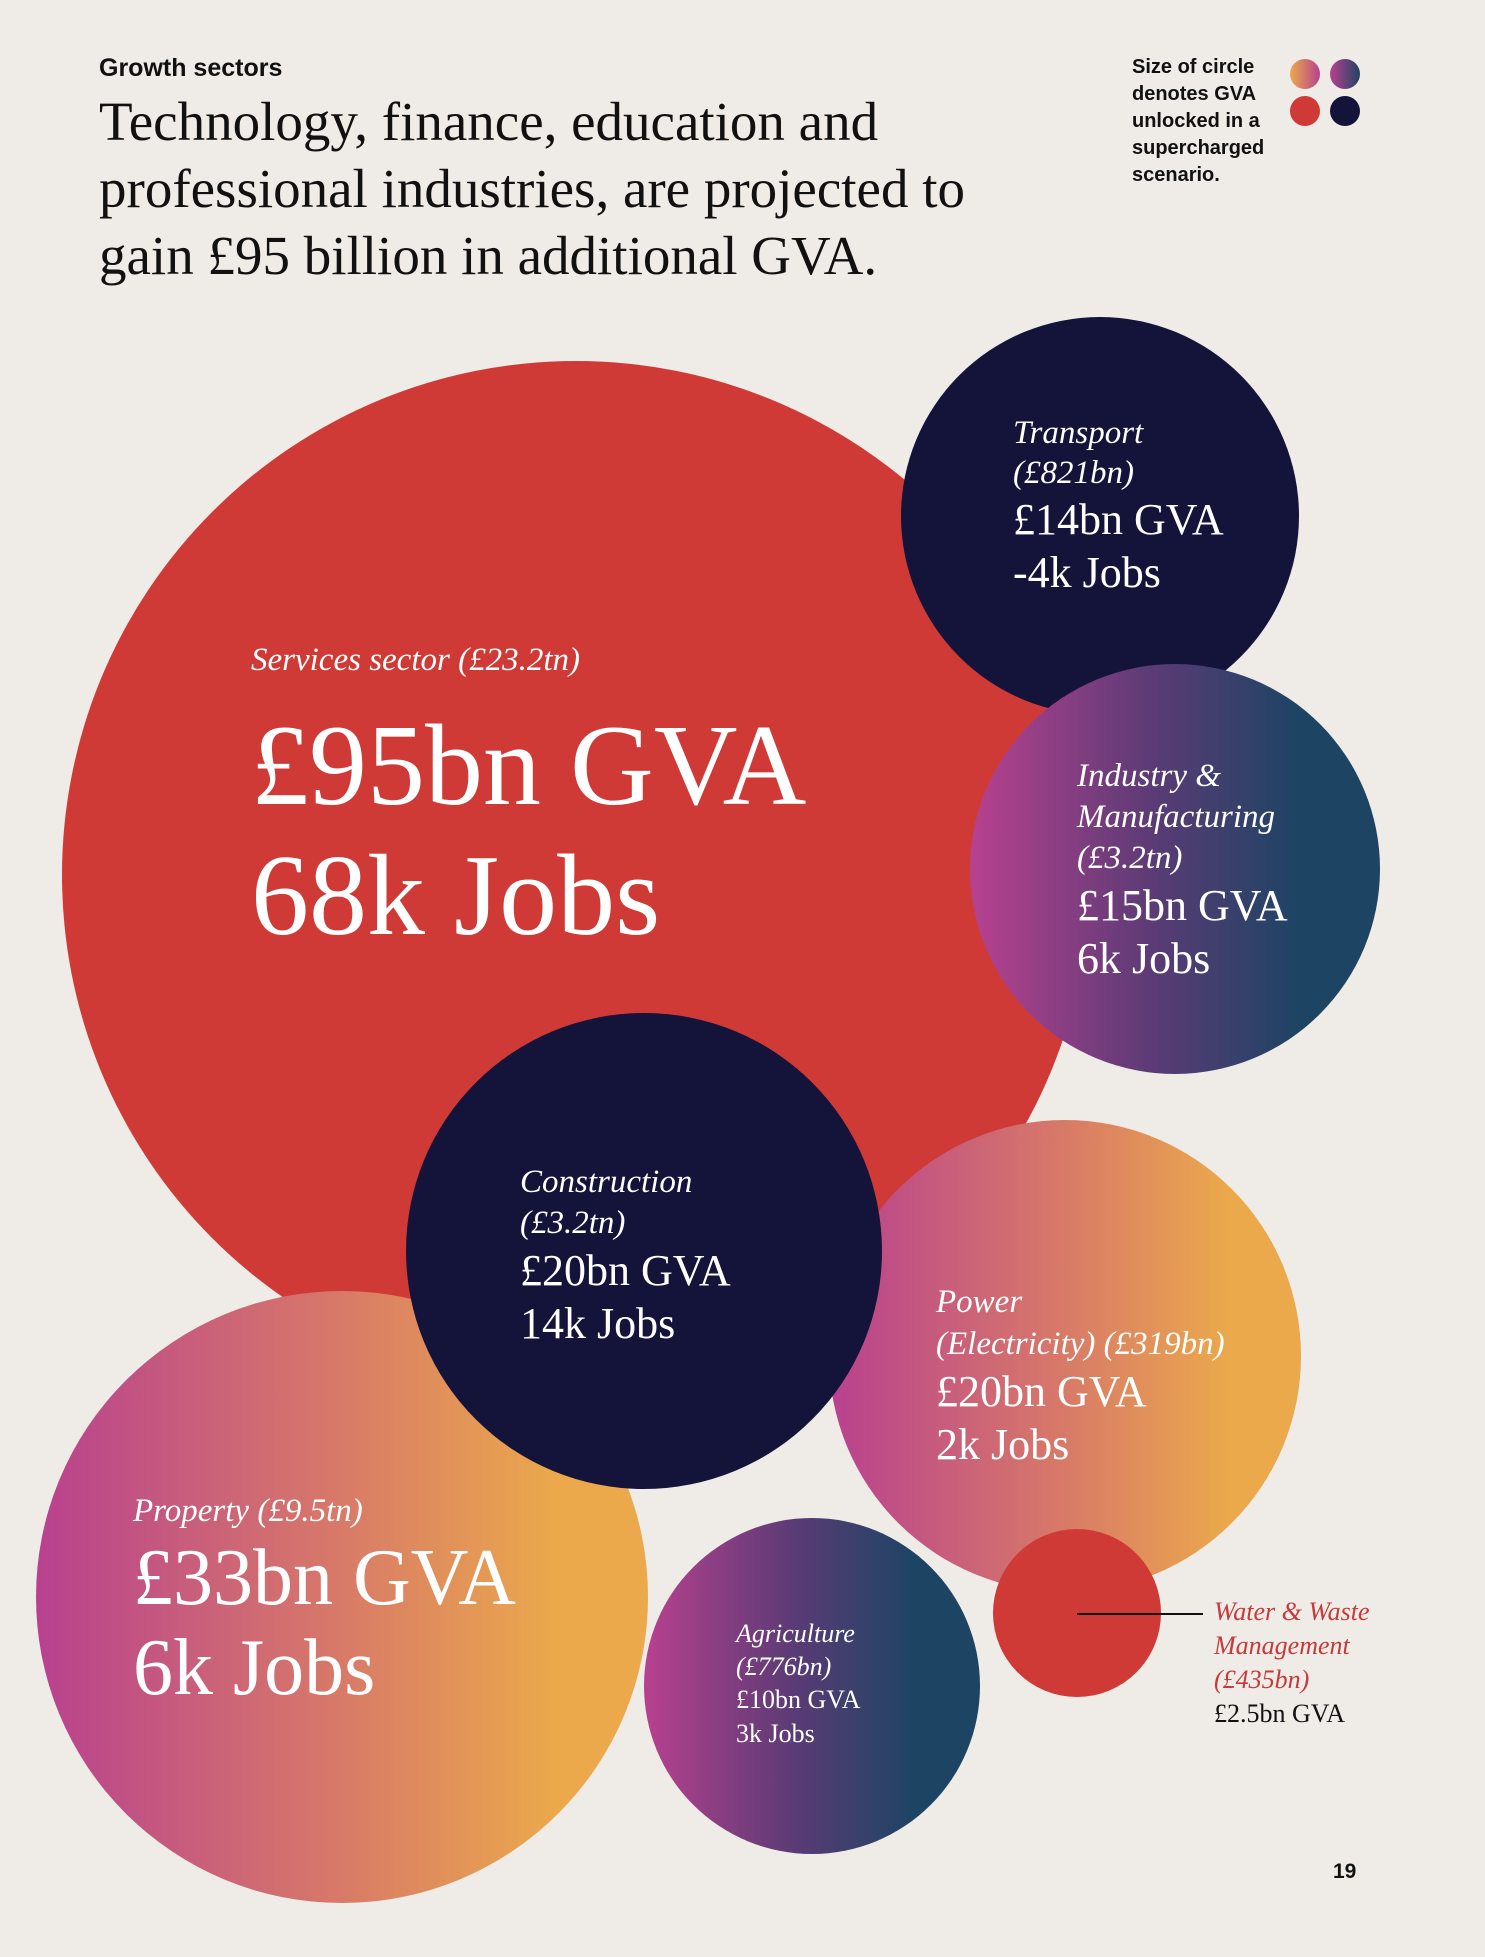 The width and height of the screenshot is (1485, 1957). I want to click on property-bubble-label: Property (£9.5tn) £33bn GVA 6k Jobs, so click(324, 1601).